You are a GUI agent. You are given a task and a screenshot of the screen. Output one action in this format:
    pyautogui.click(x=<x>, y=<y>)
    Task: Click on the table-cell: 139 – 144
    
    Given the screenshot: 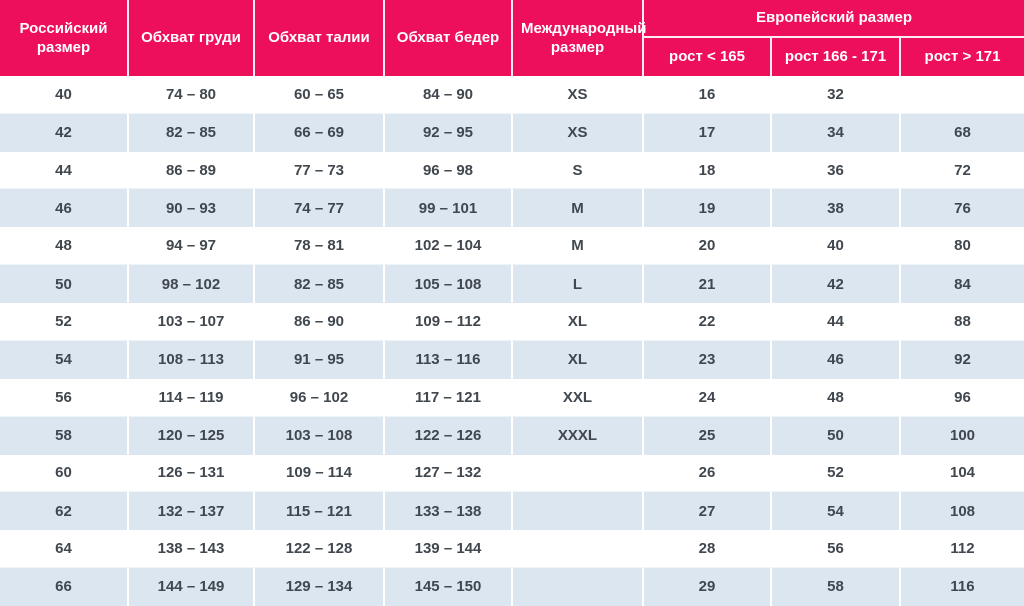 What is the action you would take?
    pyautogui.click(x=447, y=548)
    